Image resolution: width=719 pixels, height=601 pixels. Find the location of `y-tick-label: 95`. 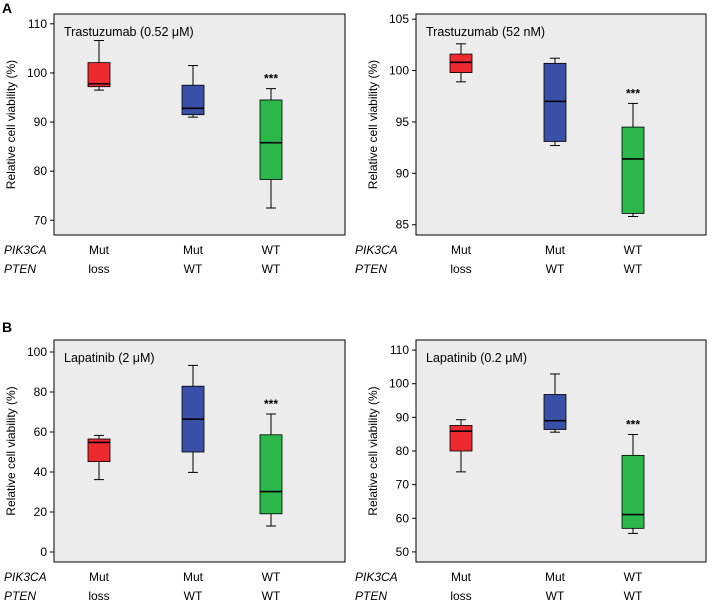

y-tick-label: 95 is located at coordinates (403, 122).